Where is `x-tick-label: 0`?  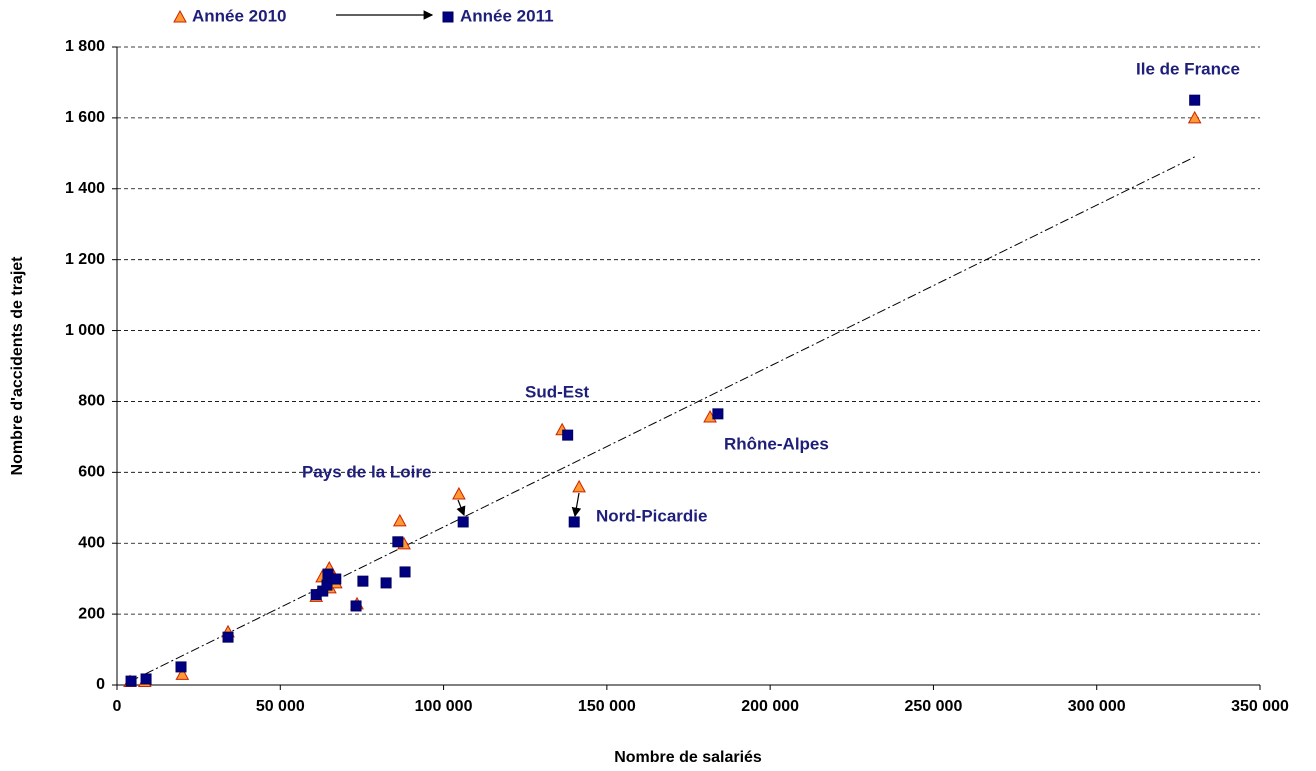 x-tick-label: 0 is located at coordinates (117, 706).